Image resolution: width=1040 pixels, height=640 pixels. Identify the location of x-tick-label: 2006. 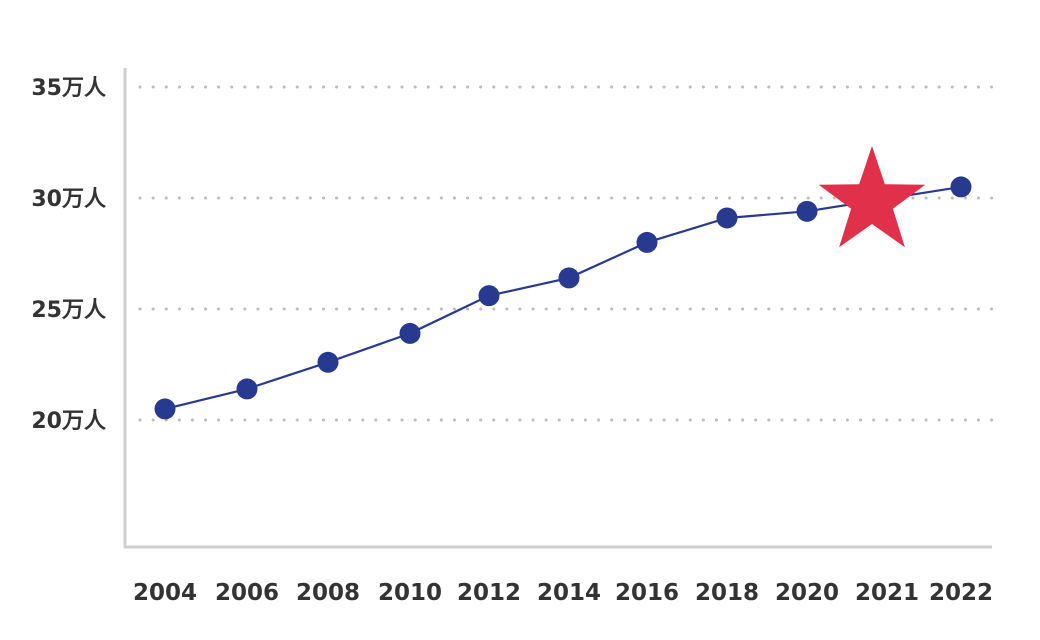
(247, 593).